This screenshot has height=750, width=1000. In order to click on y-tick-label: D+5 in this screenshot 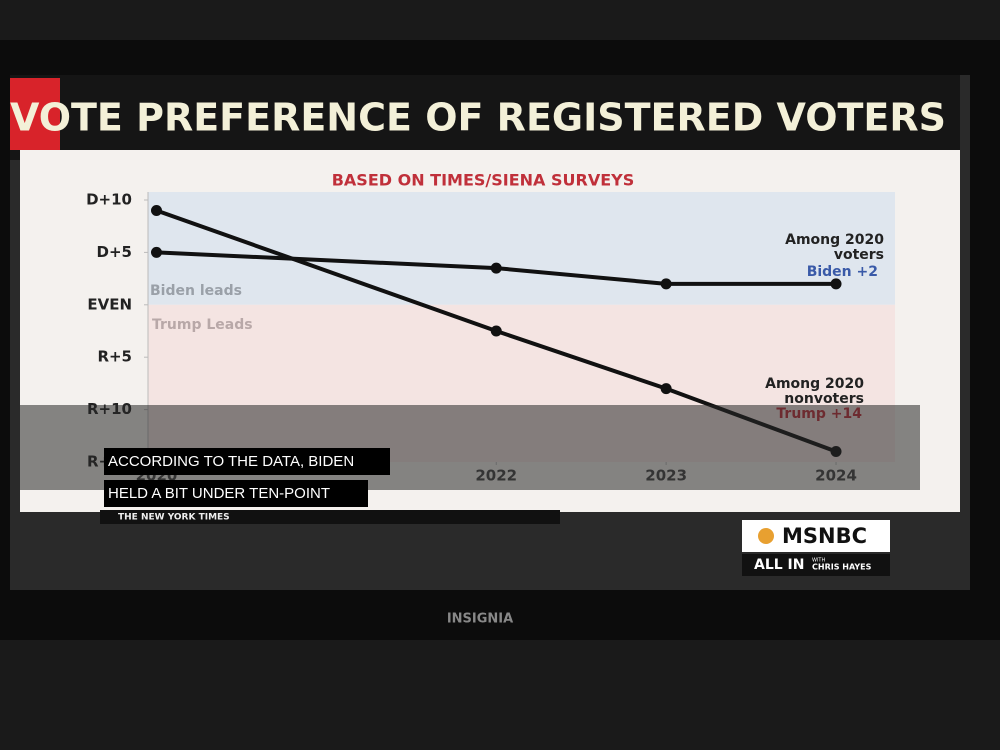, I will do `click(114, 252)`.